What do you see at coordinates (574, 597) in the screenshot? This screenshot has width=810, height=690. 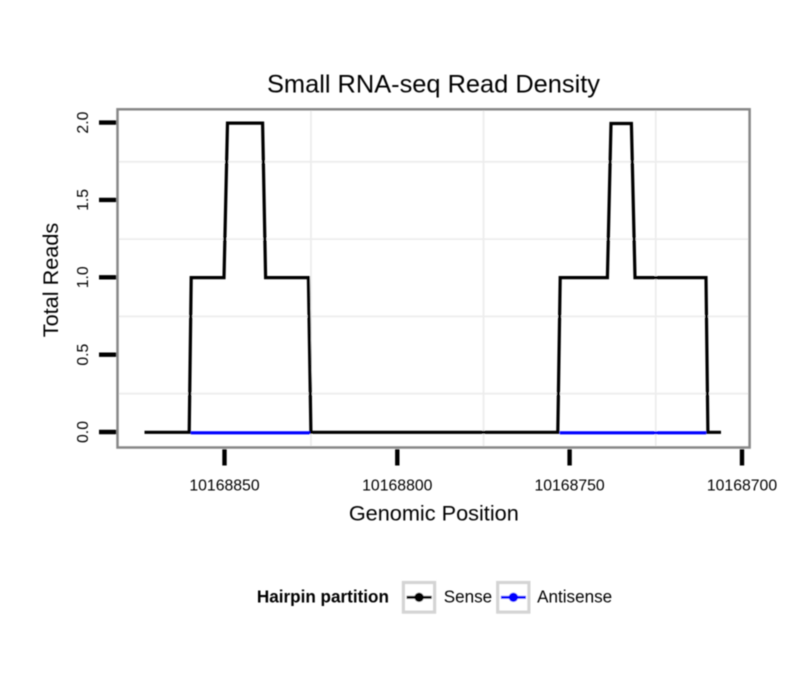 I see `svg-text: Antisense` at bounding box center [574, 597].